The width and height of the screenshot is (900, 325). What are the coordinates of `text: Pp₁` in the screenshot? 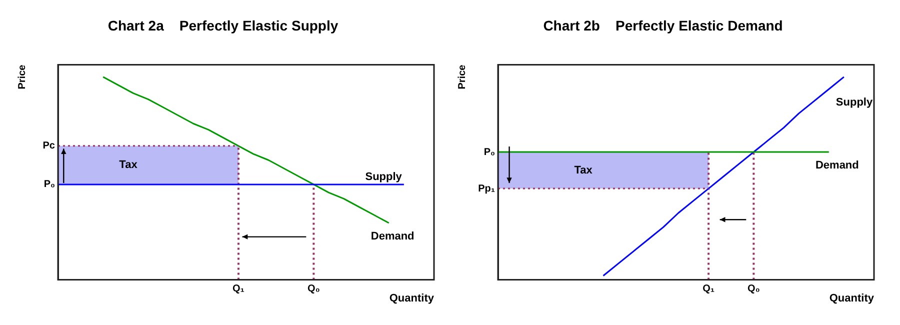 It's located at (486, 188).